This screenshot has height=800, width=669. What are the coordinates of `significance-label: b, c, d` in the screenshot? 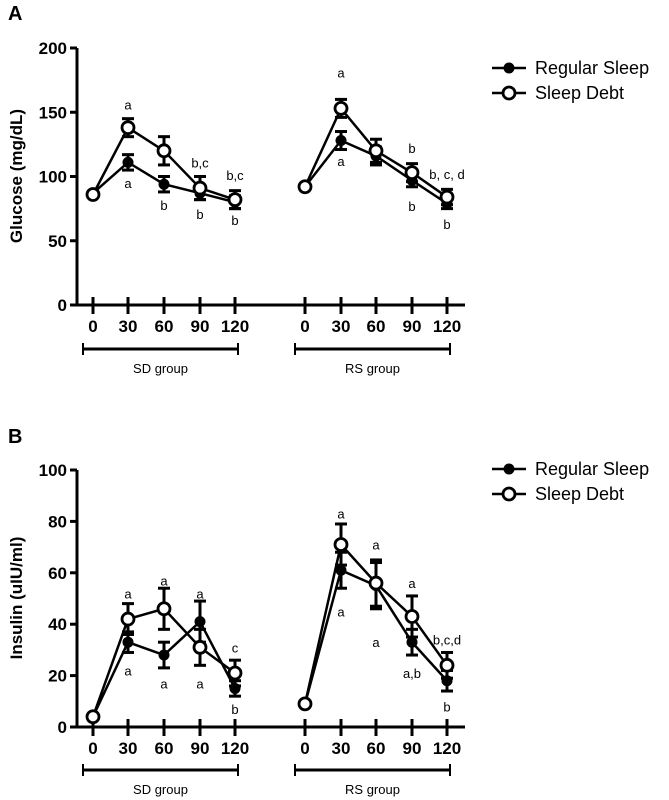 It's located at (446, 174).